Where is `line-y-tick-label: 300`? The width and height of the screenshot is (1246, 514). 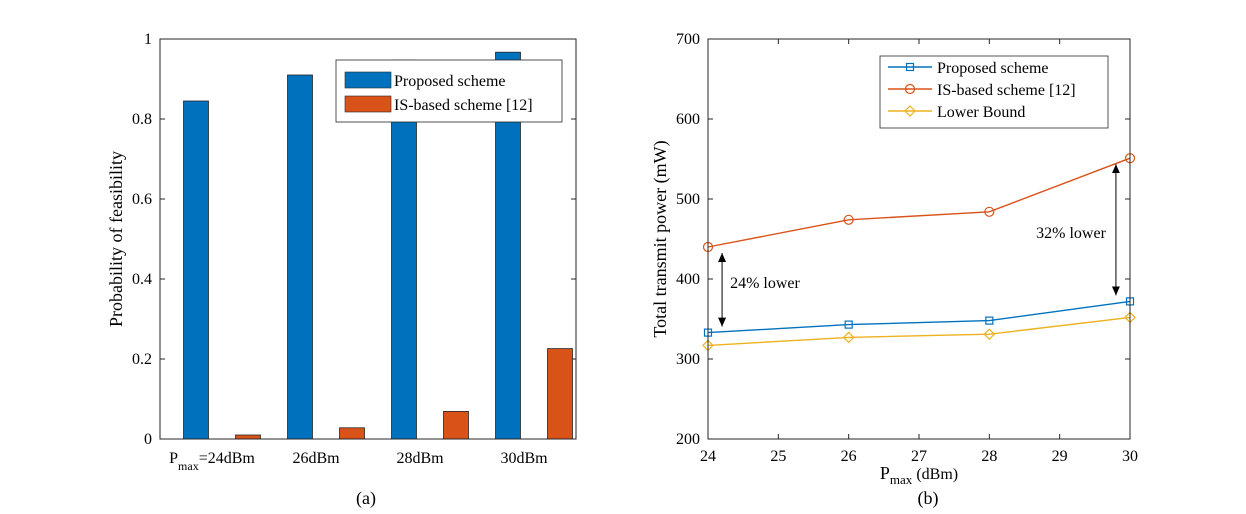 line-y-tick-label: 300 is located at coordinates (688, 359).